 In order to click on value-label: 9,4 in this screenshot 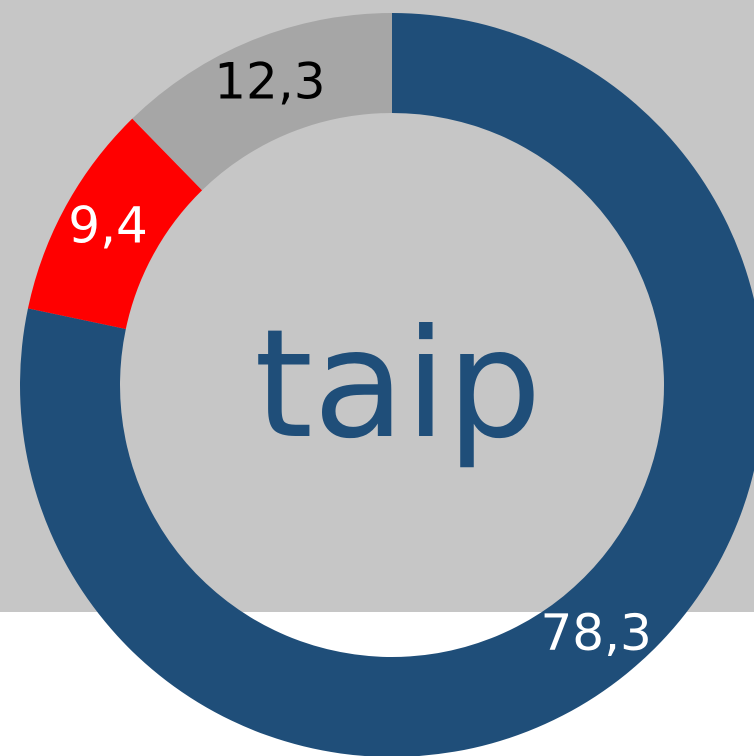, I will do `click(108, 225)`.